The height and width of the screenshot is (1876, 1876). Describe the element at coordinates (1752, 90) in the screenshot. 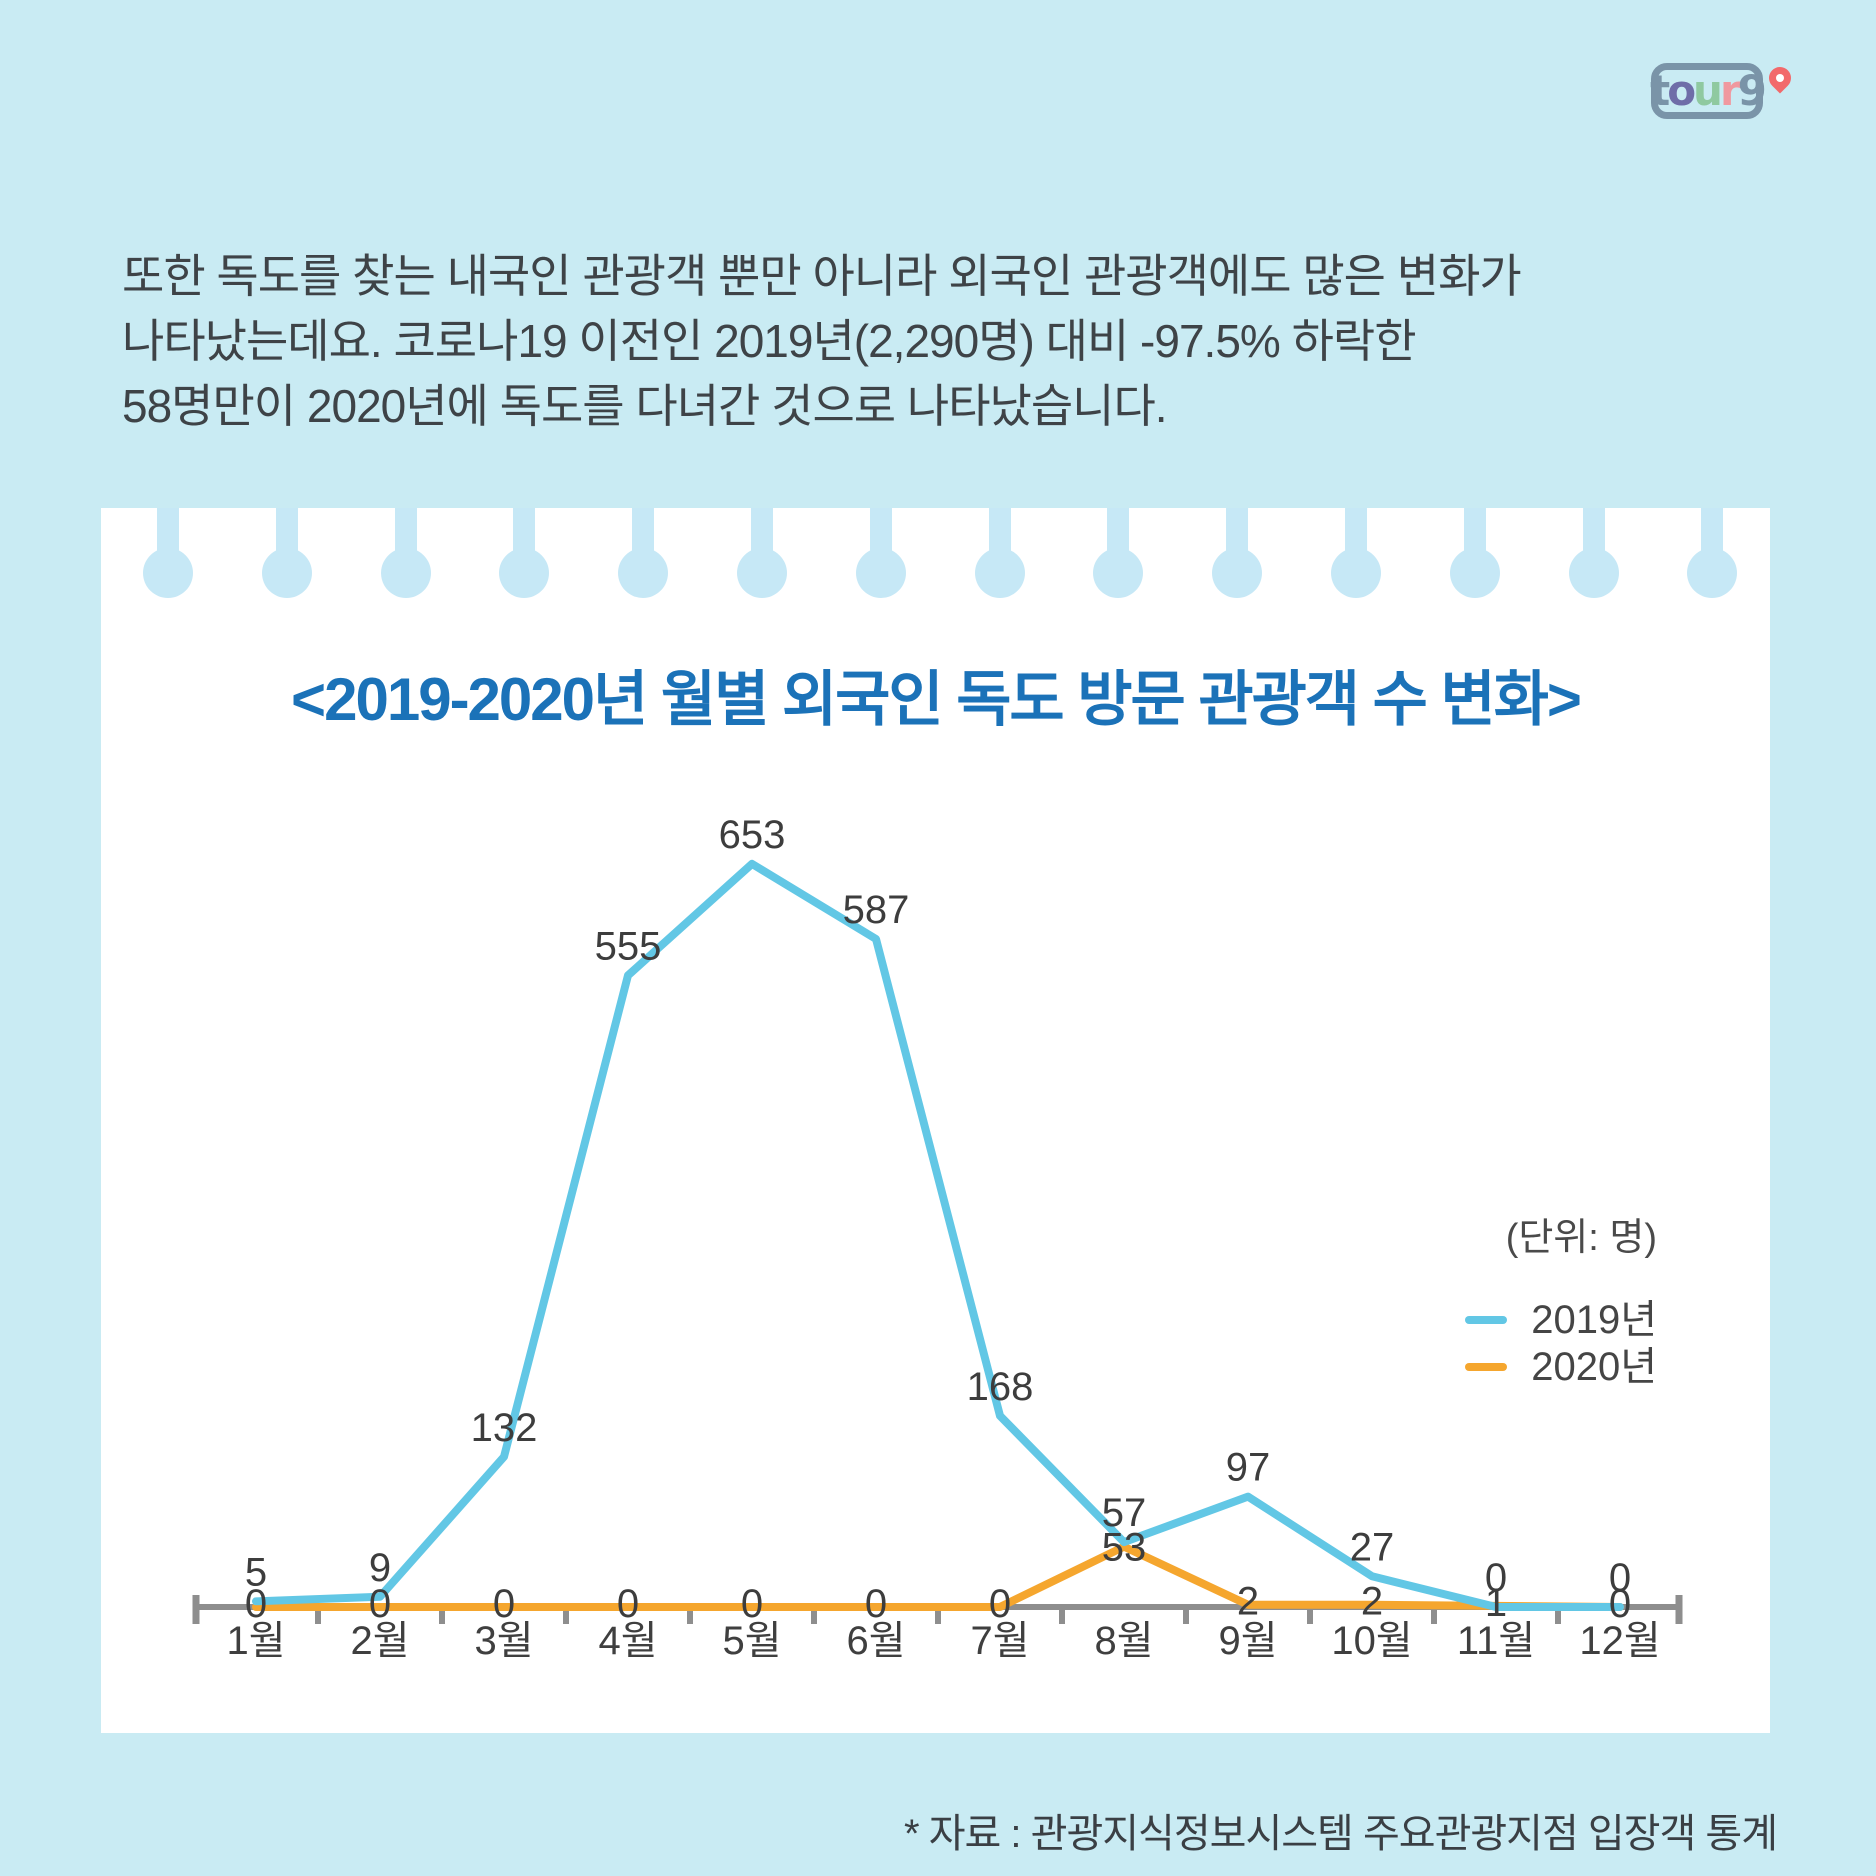

I see `logo-letter: 9` at that location.